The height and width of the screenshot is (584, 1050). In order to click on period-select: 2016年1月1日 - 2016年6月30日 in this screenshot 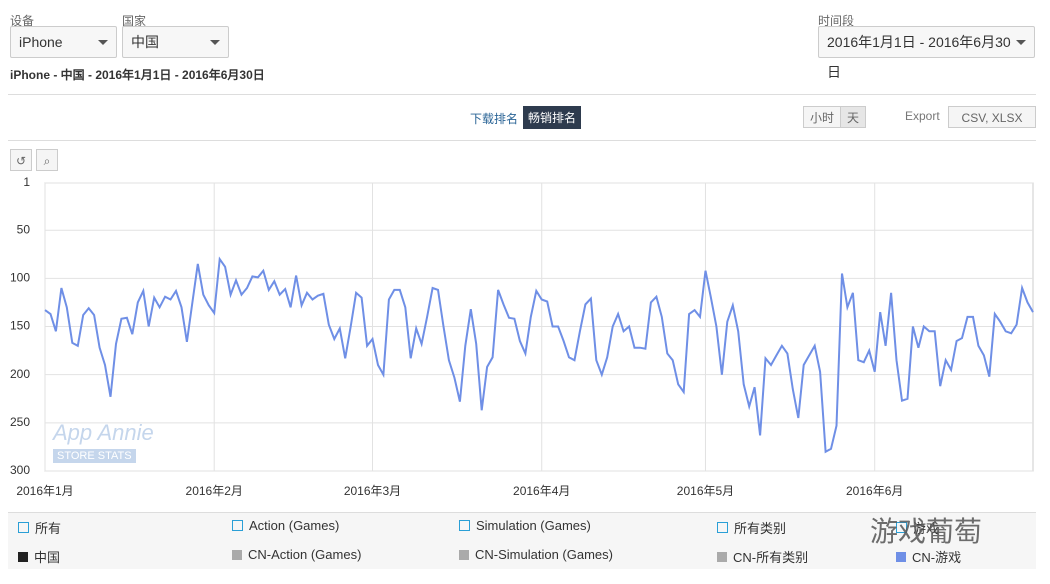, I will do `click(926, 53)`.